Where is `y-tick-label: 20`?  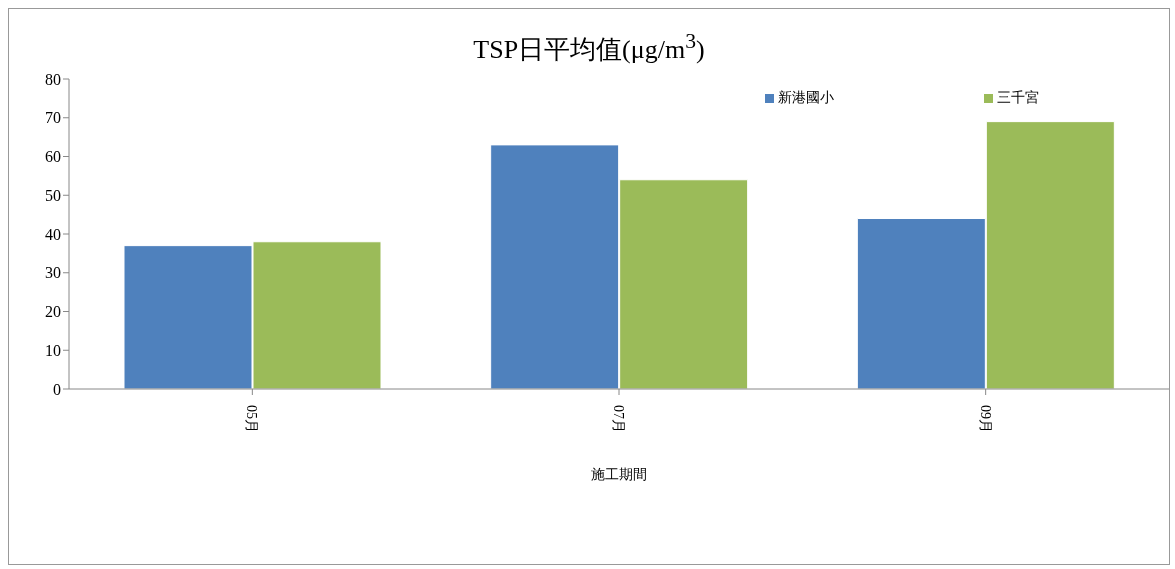
y-tick-label: 20 is located at coordinates (53, 312).